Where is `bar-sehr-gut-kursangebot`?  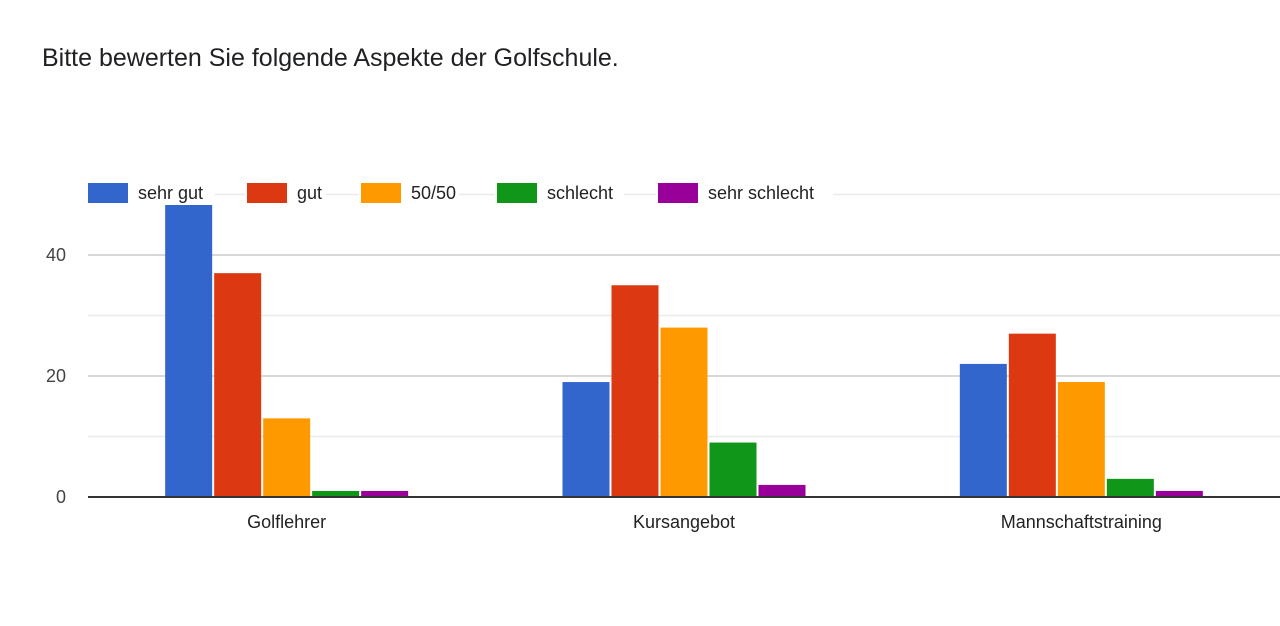
bar-sehr-gut-kursangebot is located at coordinates (586, 439).